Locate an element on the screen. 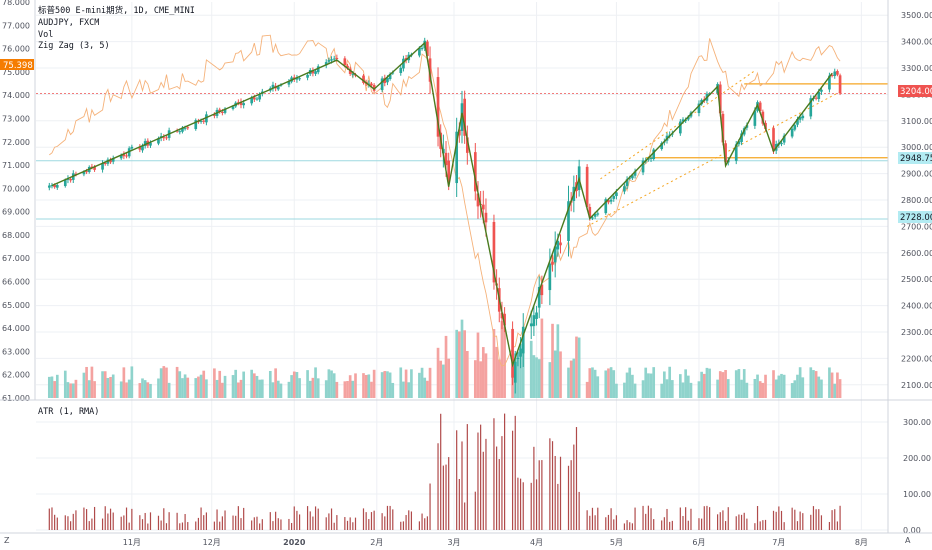 This screenshot has height=550, width=932. bottom-left-button: Z is located at coordinates (7, 540).